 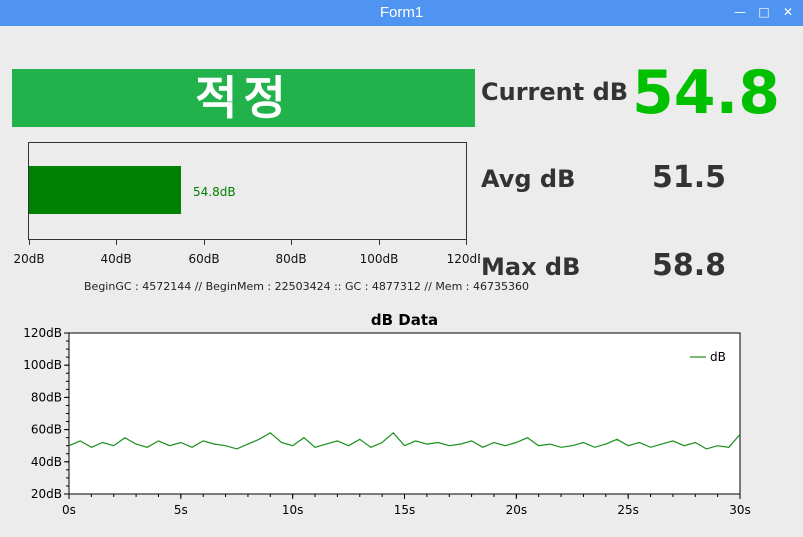 I want to click on x-tick-label: 20s, so click(x=517, y=510).